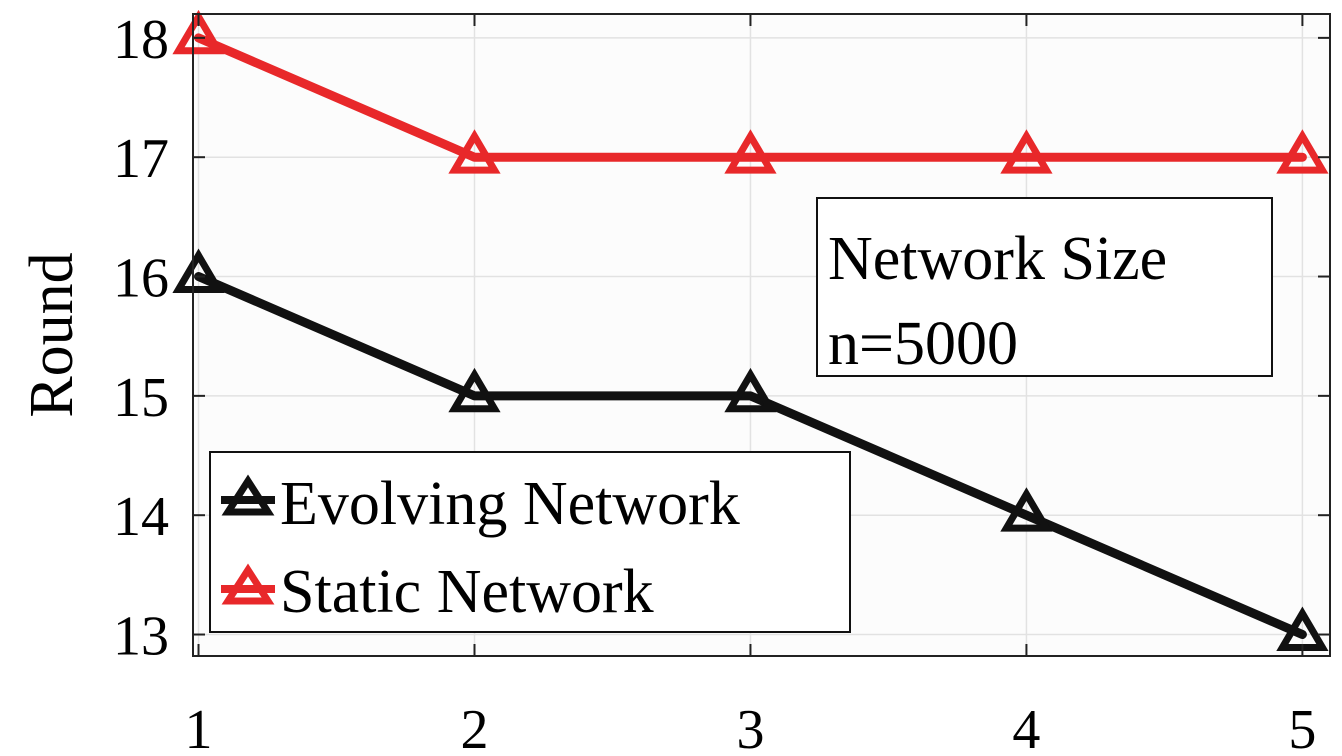  What do you see at coordinates (474, 727) in the screenshot?
I see `x-tick-label: 2` at bounding box center [474, 727].